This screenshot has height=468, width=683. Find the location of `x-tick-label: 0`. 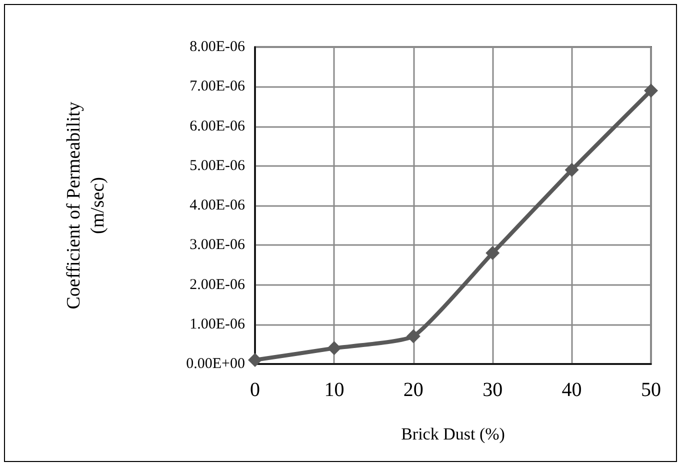

x-tick-label: 0 is located at coordinates (255, 390).